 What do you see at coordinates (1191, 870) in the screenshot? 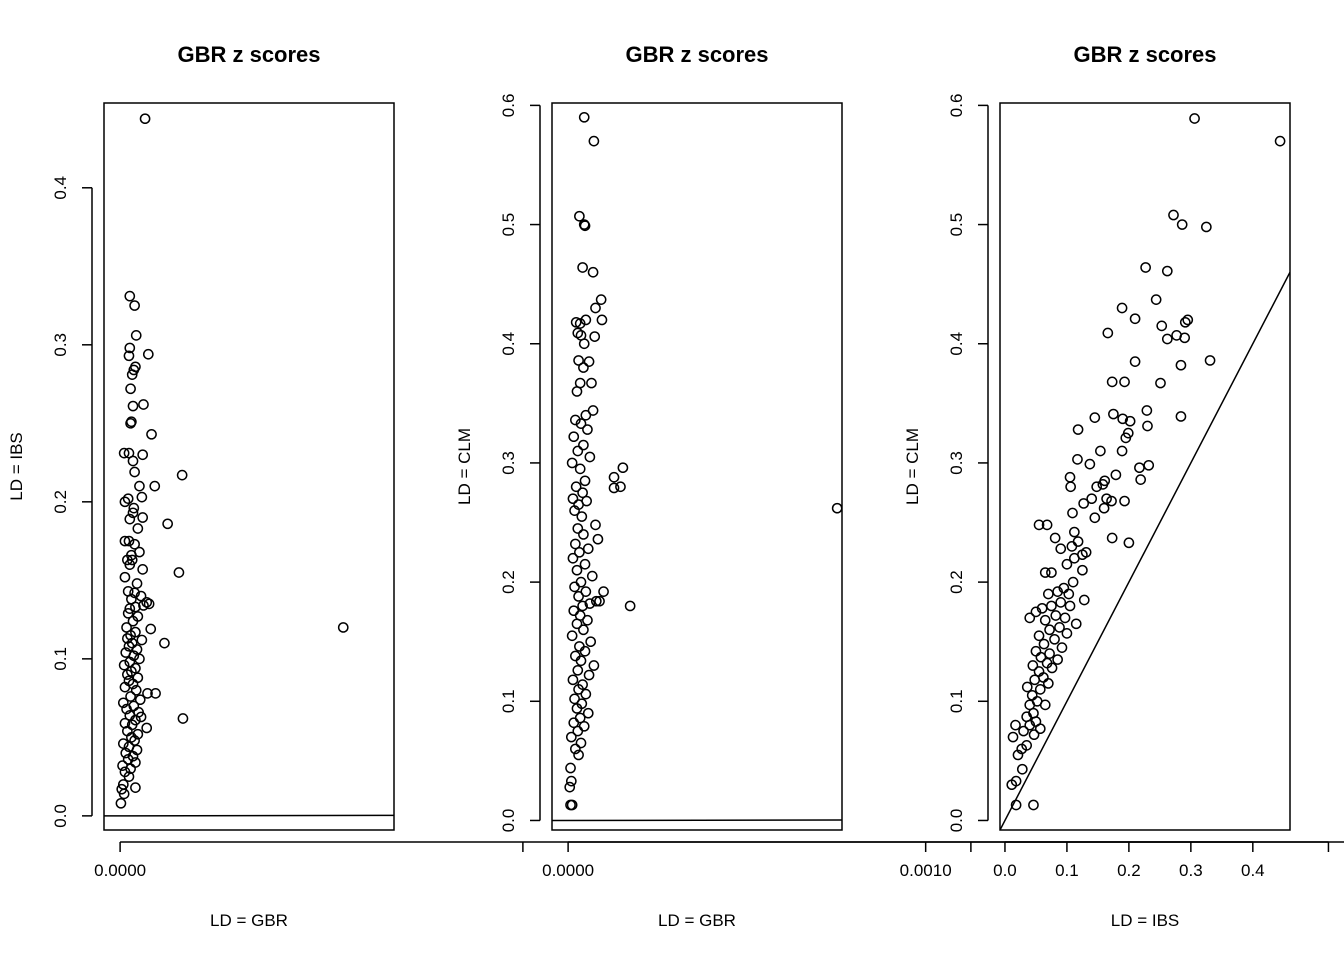
I see `chart-3-x-tick-label: 0.3` at bounding box center [1191, 870].